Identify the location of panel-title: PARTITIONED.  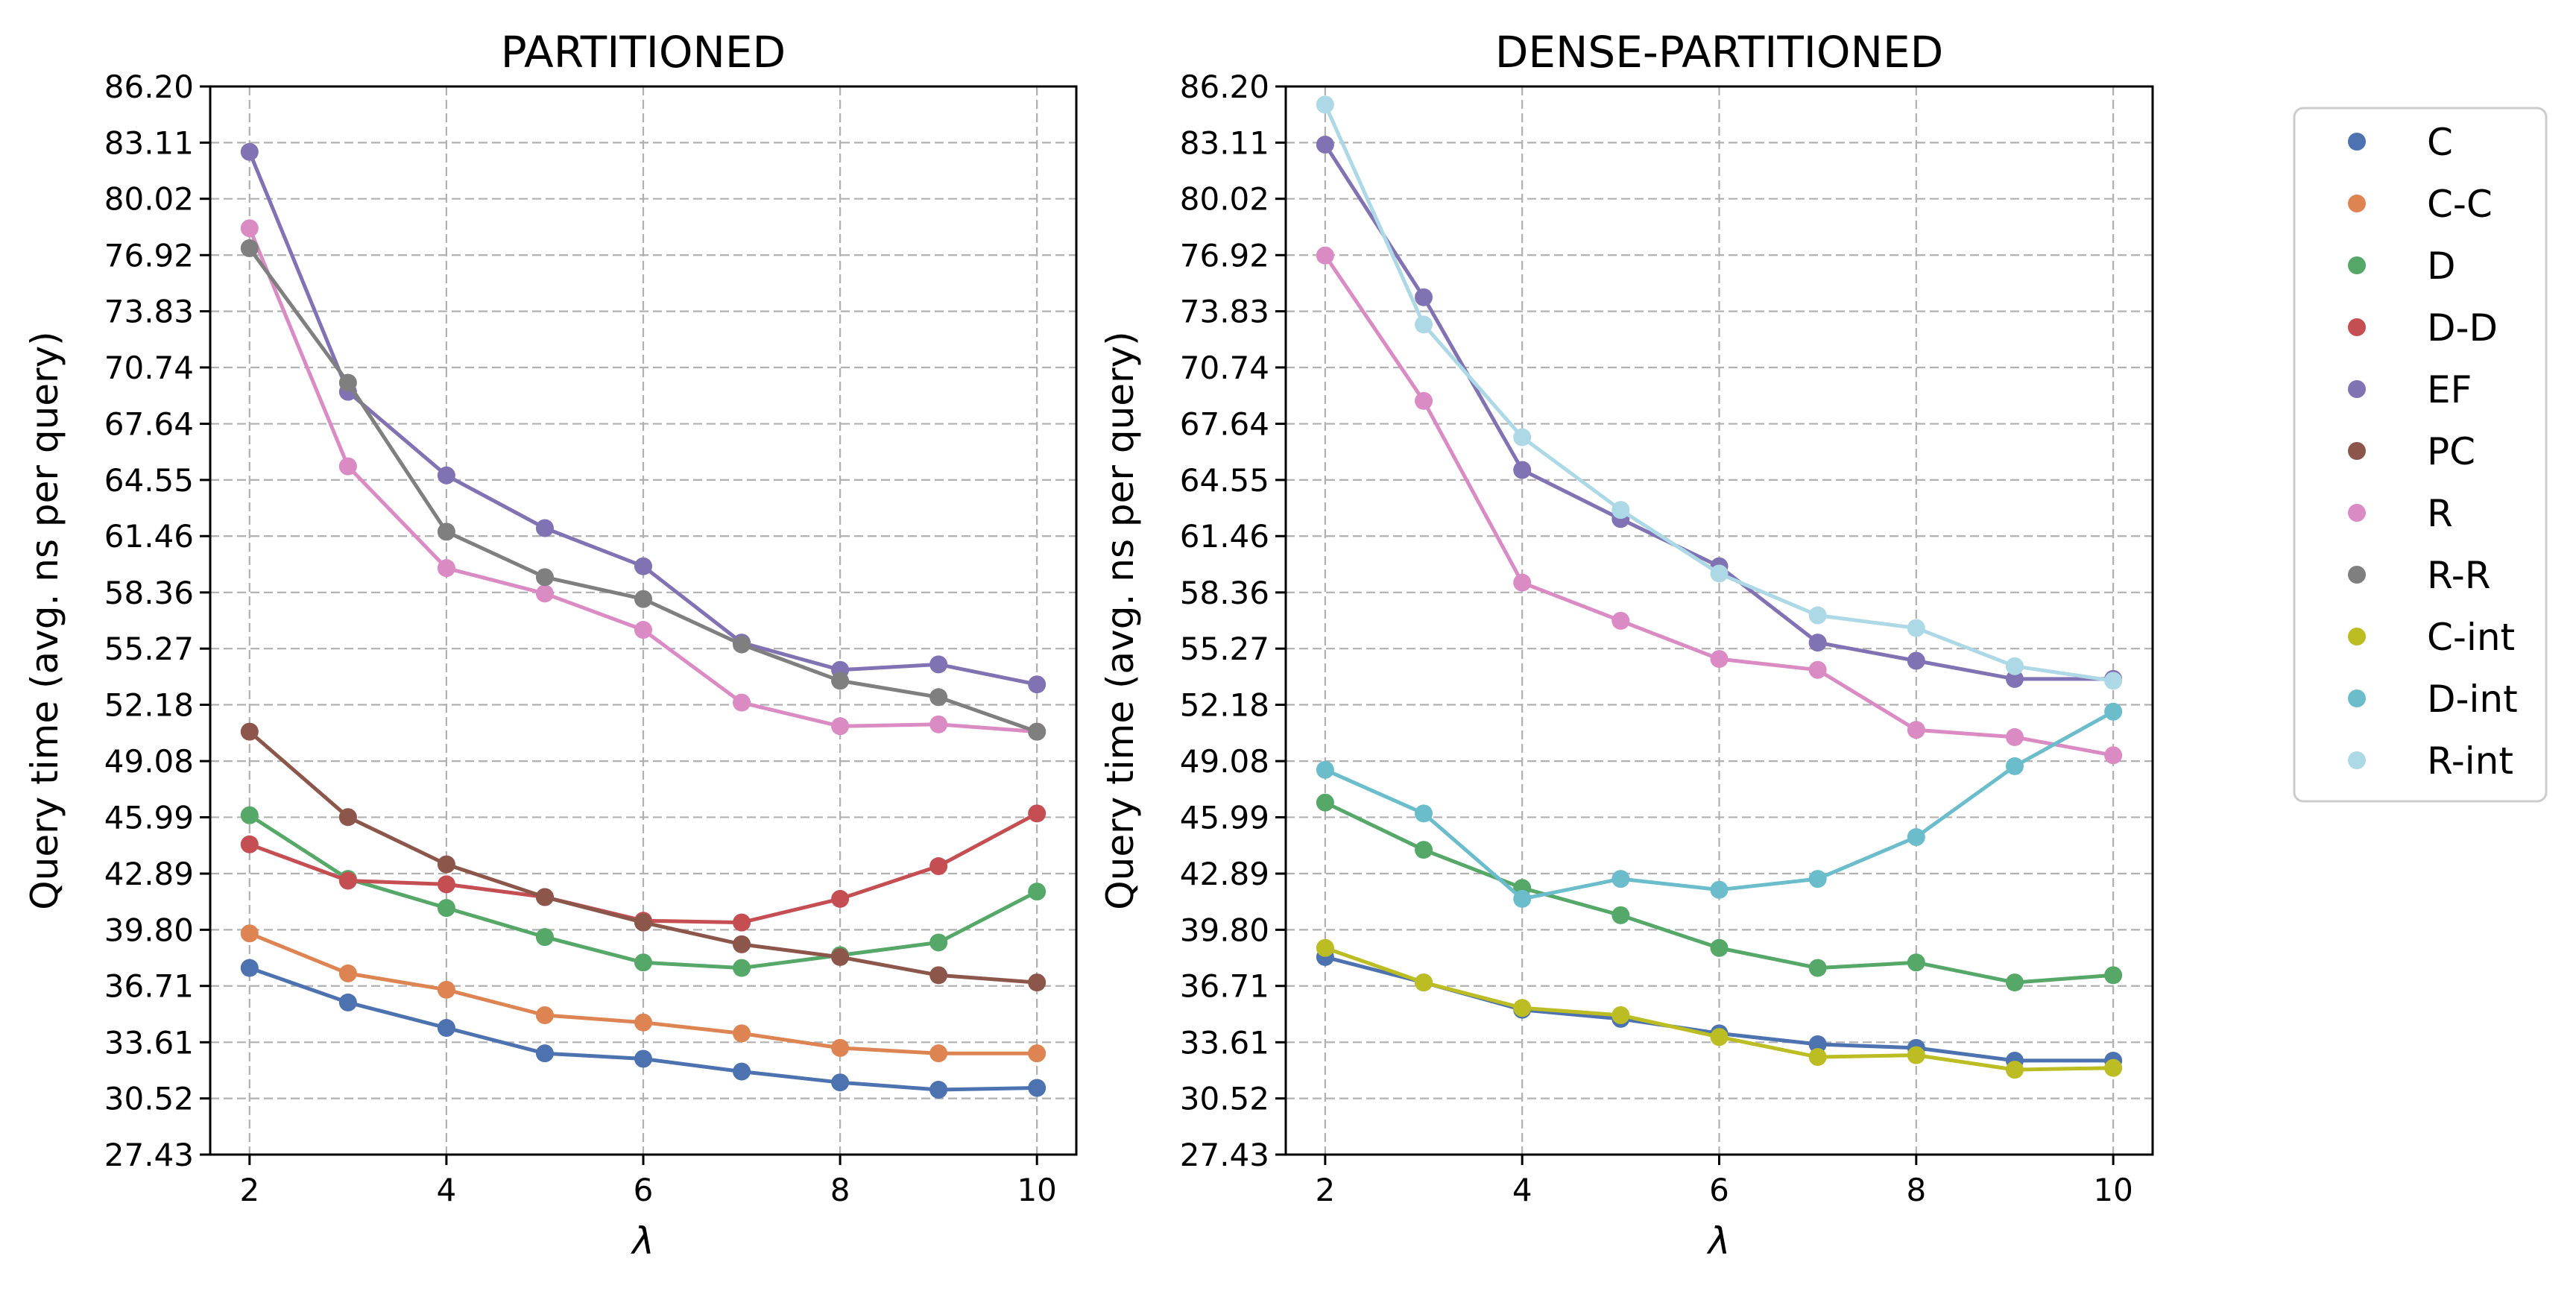
(644, 52).